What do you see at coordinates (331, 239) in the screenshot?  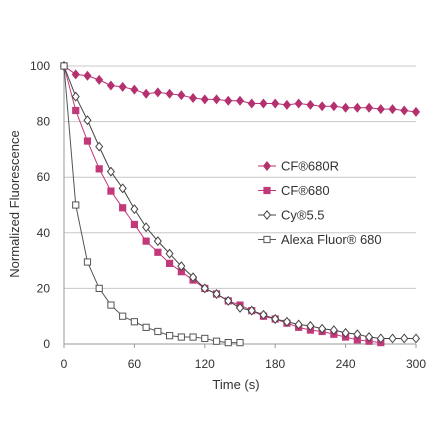 I see `legend-label: Alexa Fluor® 680` at bounding box center [331, 239].